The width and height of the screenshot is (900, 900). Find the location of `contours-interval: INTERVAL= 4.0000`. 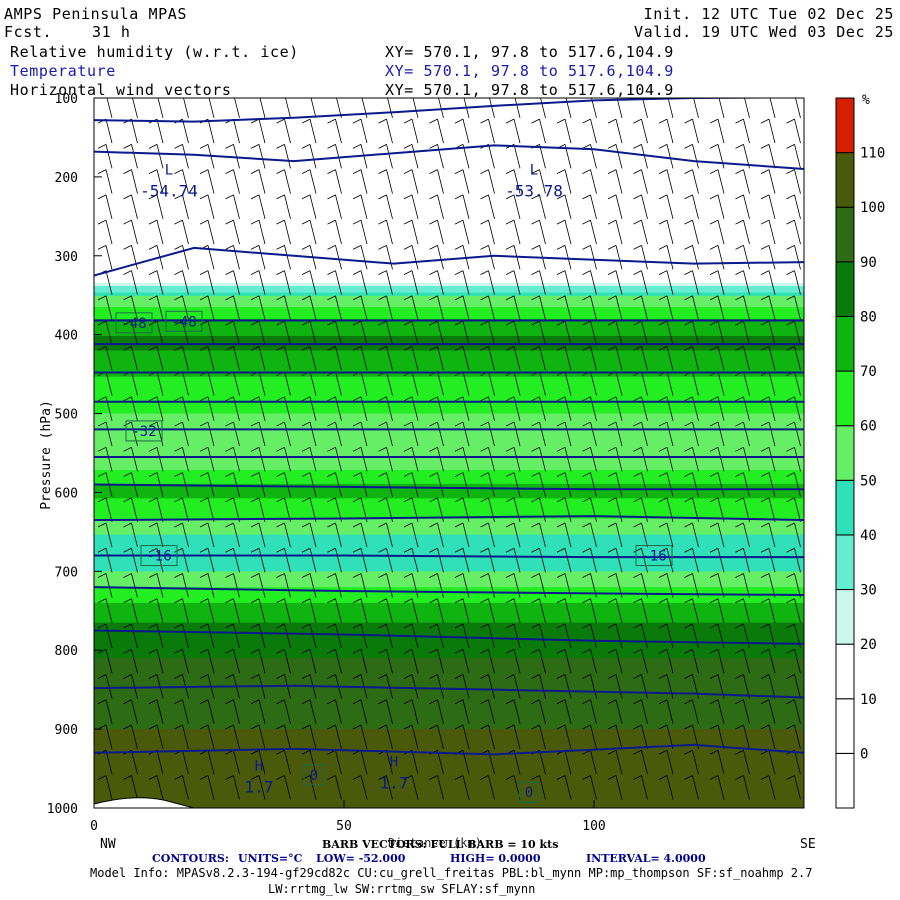

contours-interval: INTERVAL= 4.0000 is located at coordinates (646, 858).